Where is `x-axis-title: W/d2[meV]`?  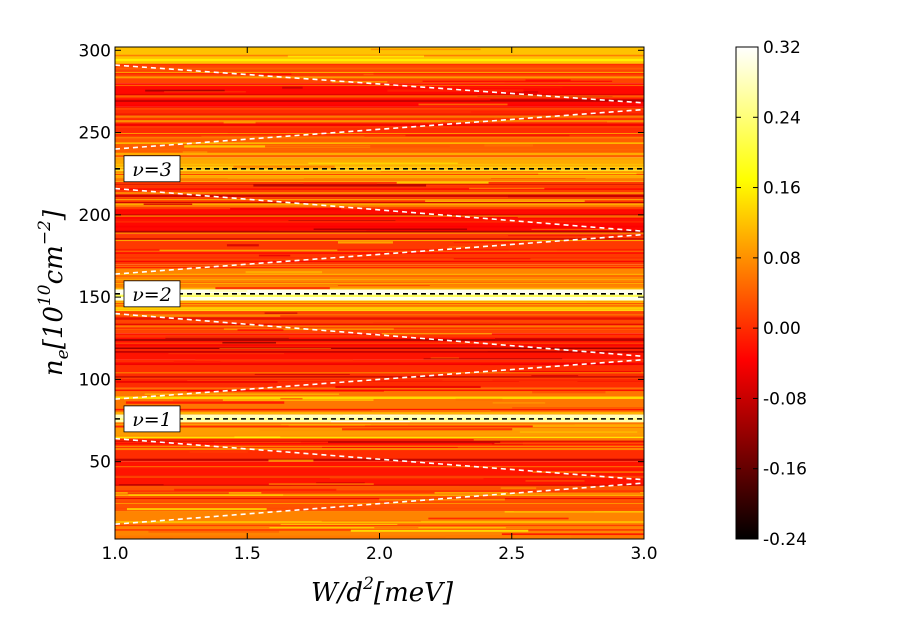 x-axis-title: W/d2[meV] is located at coordinates (382, 591).